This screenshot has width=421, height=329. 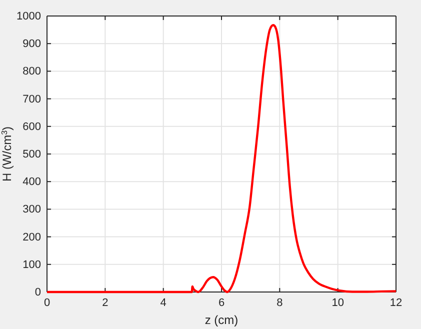 I want to click on x-axis-title: z (cm), so click(x=221, y=320).